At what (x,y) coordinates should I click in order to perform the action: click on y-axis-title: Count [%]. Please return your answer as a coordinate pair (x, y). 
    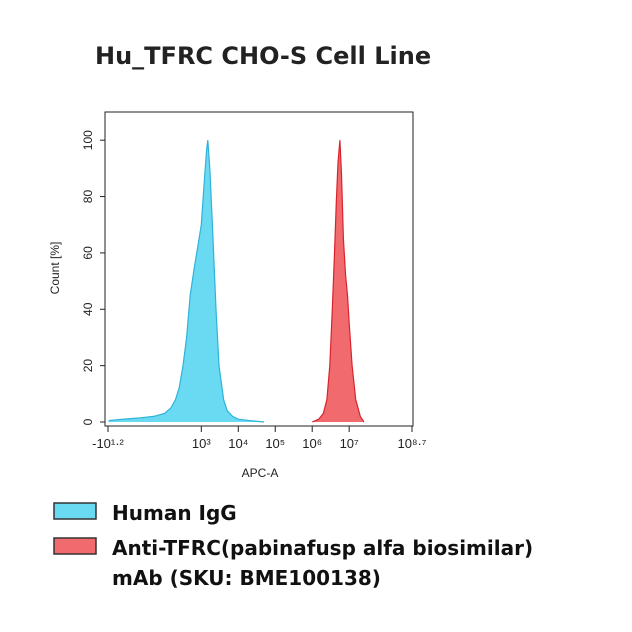
    Looking at the image, I should click on (55, 268).